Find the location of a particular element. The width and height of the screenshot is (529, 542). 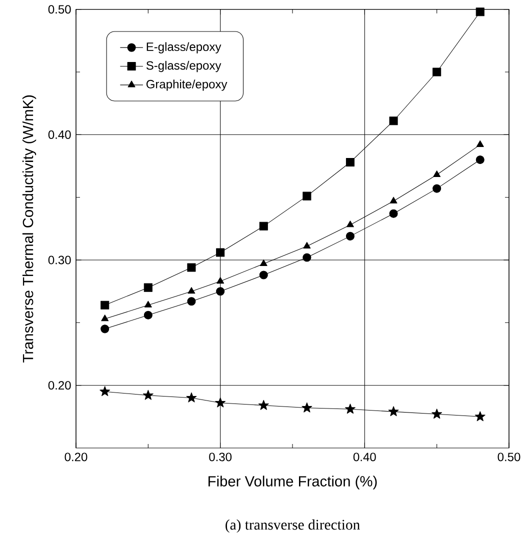

x-axis-title: Fiber Volume Fraction (%) is located at coordinates (292, 483).